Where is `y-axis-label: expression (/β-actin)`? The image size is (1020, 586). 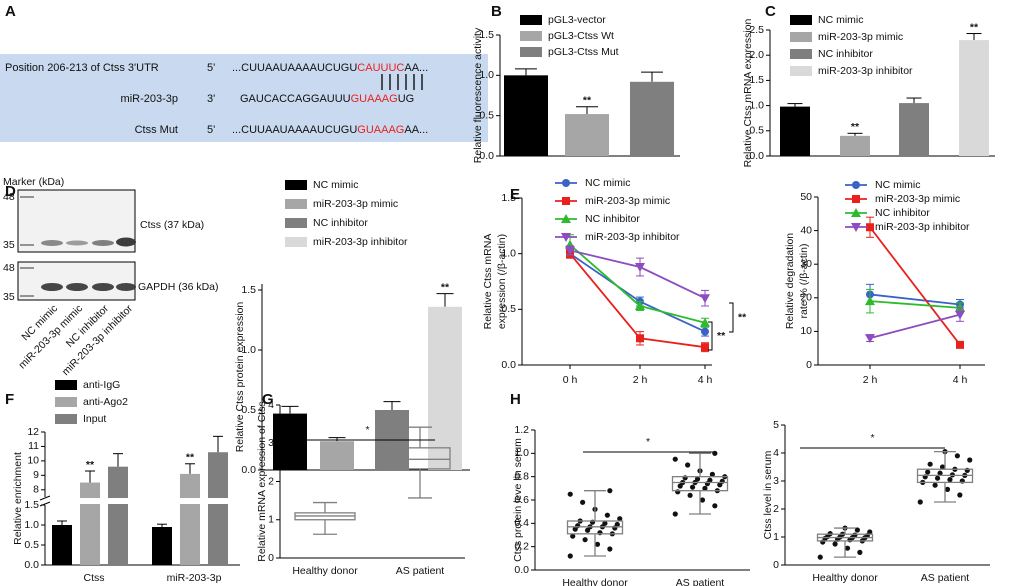
y-axis-label: expression (/β-actin) is located at coordinates (502, 281).